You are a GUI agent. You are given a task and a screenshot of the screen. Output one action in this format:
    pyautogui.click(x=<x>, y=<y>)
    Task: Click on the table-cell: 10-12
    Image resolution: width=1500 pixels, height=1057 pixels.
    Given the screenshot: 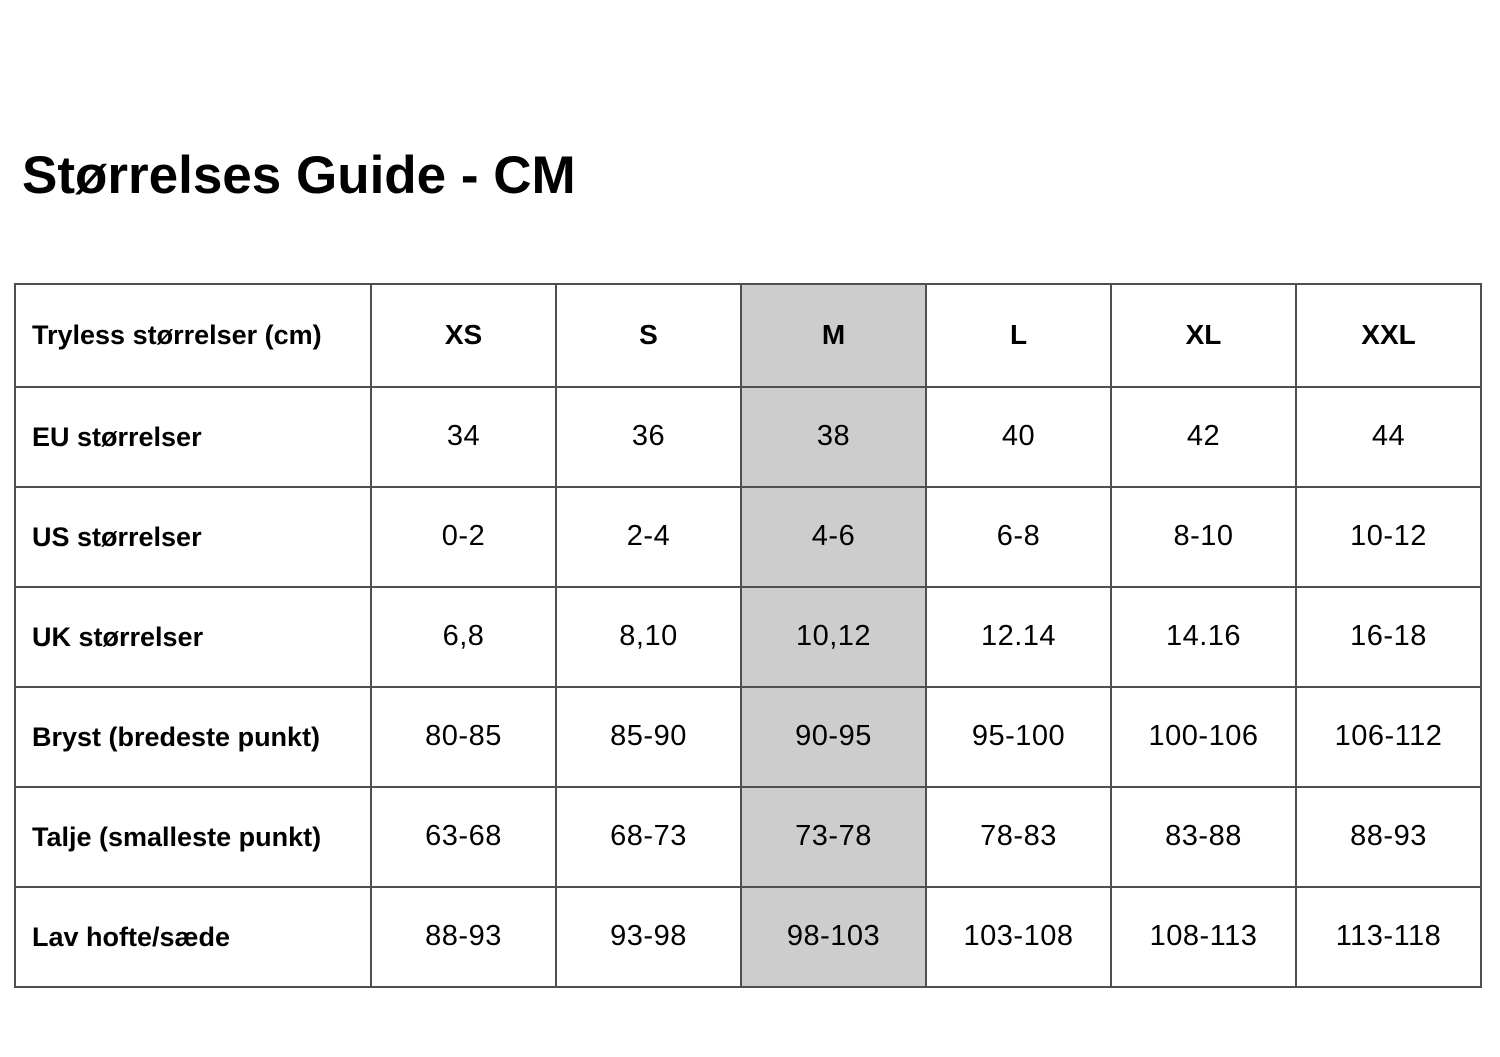 What is the action you would take?
    pyautogui.click(x=1388, y=536)
    